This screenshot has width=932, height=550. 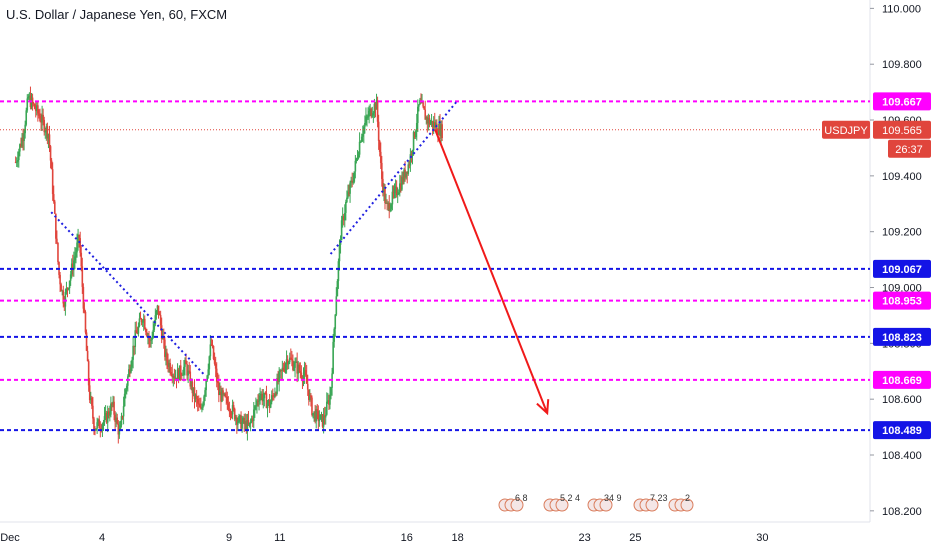 What do you see at coordinates (902, 338) in the screenshot?
I see `level-label: 108.823` at bounding box center [902, 338].